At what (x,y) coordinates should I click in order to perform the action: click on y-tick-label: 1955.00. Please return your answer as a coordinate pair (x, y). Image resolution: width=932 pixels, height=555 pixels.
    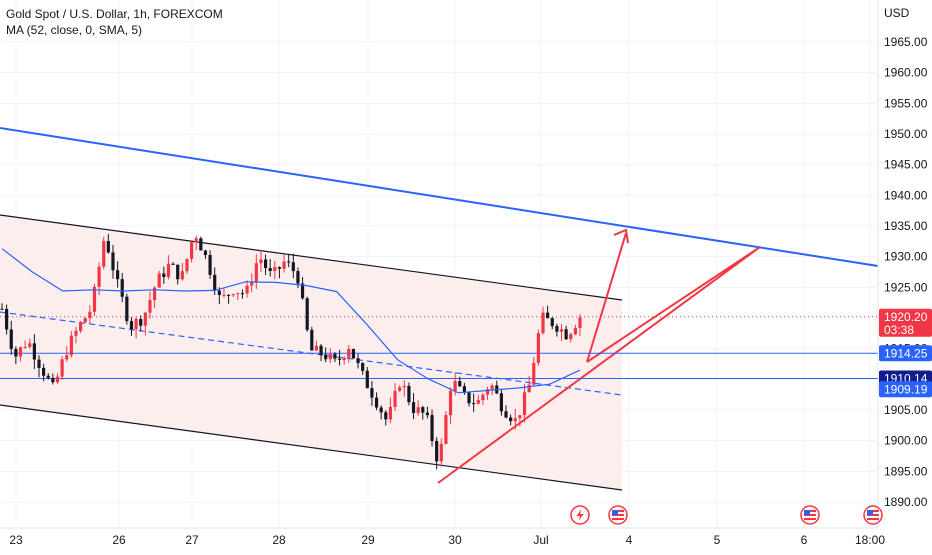
    Looking at the image, I should click on (906, 103).